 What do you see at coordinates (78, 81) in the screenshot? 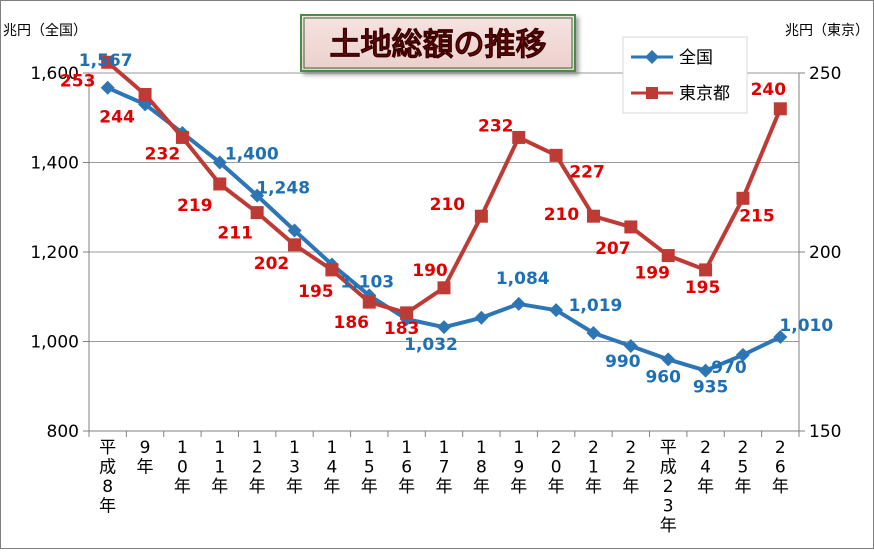
I see `data-label-tokyo: 253` at bounding box center [78, 81].